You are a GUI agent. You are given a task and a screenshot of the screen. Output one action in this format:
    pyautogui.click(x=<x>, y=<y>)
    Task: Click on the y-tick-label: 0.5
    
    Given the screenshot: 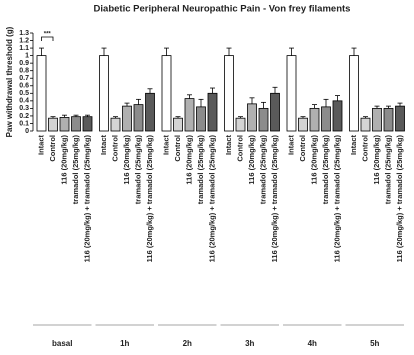 What is the action you would take?
    pyautogui.click(x=24, y=93)
    